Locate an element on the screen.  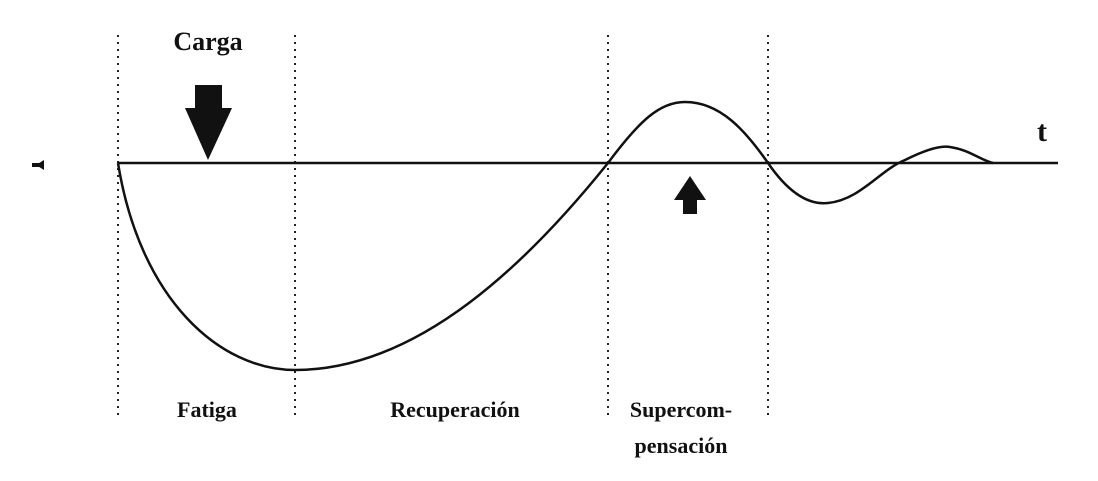
load-arrow is located at coordinates (208, 122).